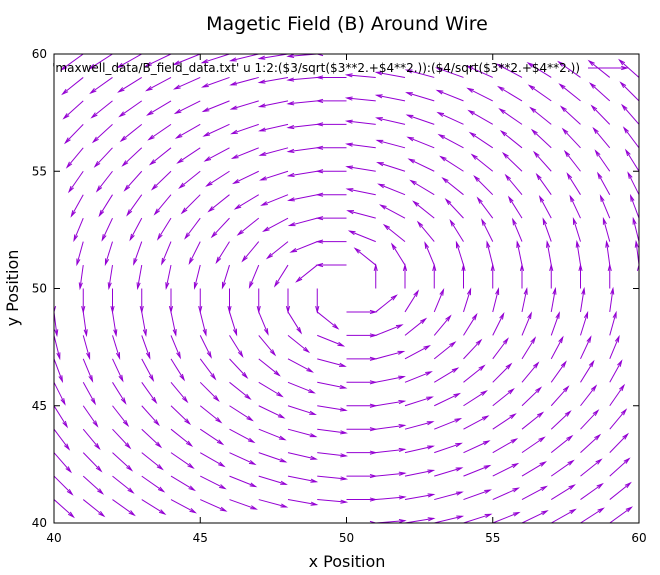  What do you see at coordinates (39, 171) in the screenshot?
I see `y-tick-label: 55` at bounding box center [39, 171].